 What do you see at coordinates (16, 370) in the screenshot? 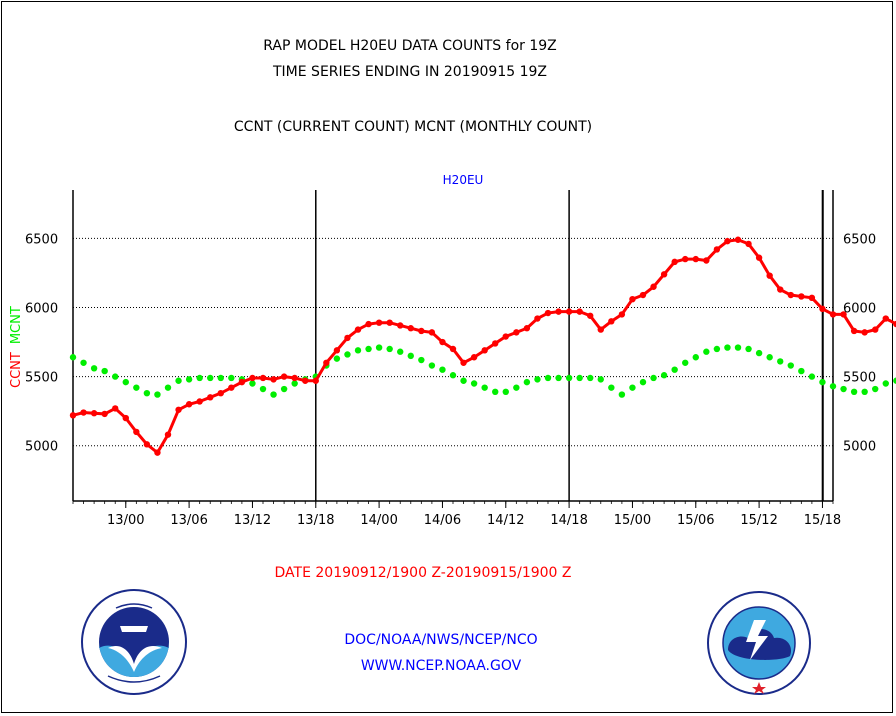
I see `y-label-ccnt: CCNT` at bounding box center [16, 370].